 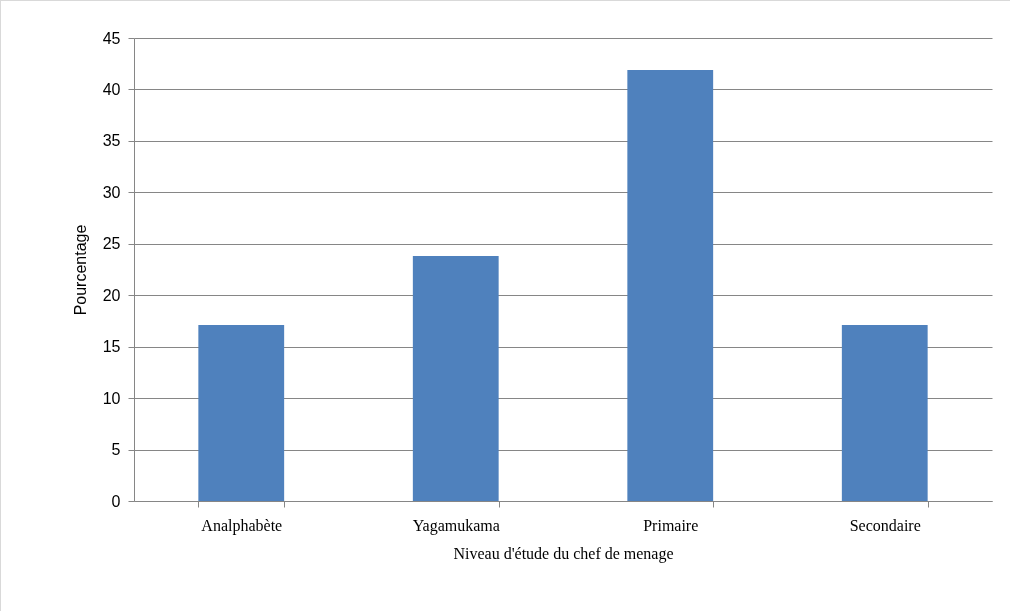 I want to click on y-tick-label: 20, so click(x=111, y=295).